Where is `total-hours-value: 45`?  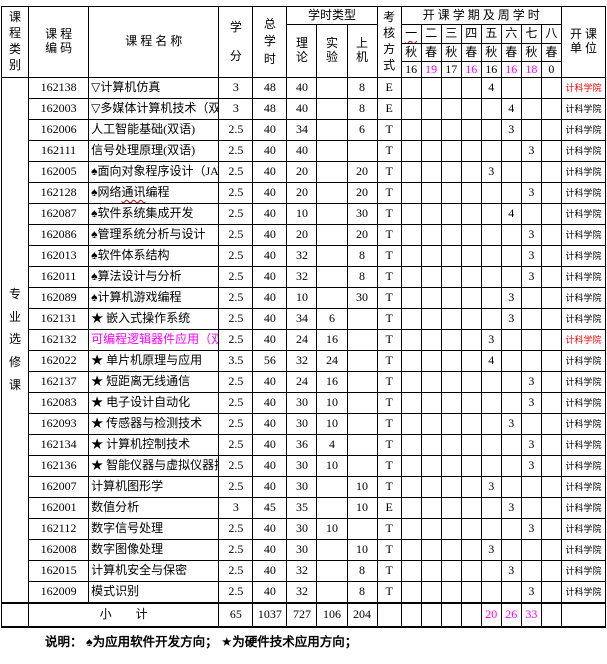
total-hours-value: 45 is located at coordinates (270, 508).